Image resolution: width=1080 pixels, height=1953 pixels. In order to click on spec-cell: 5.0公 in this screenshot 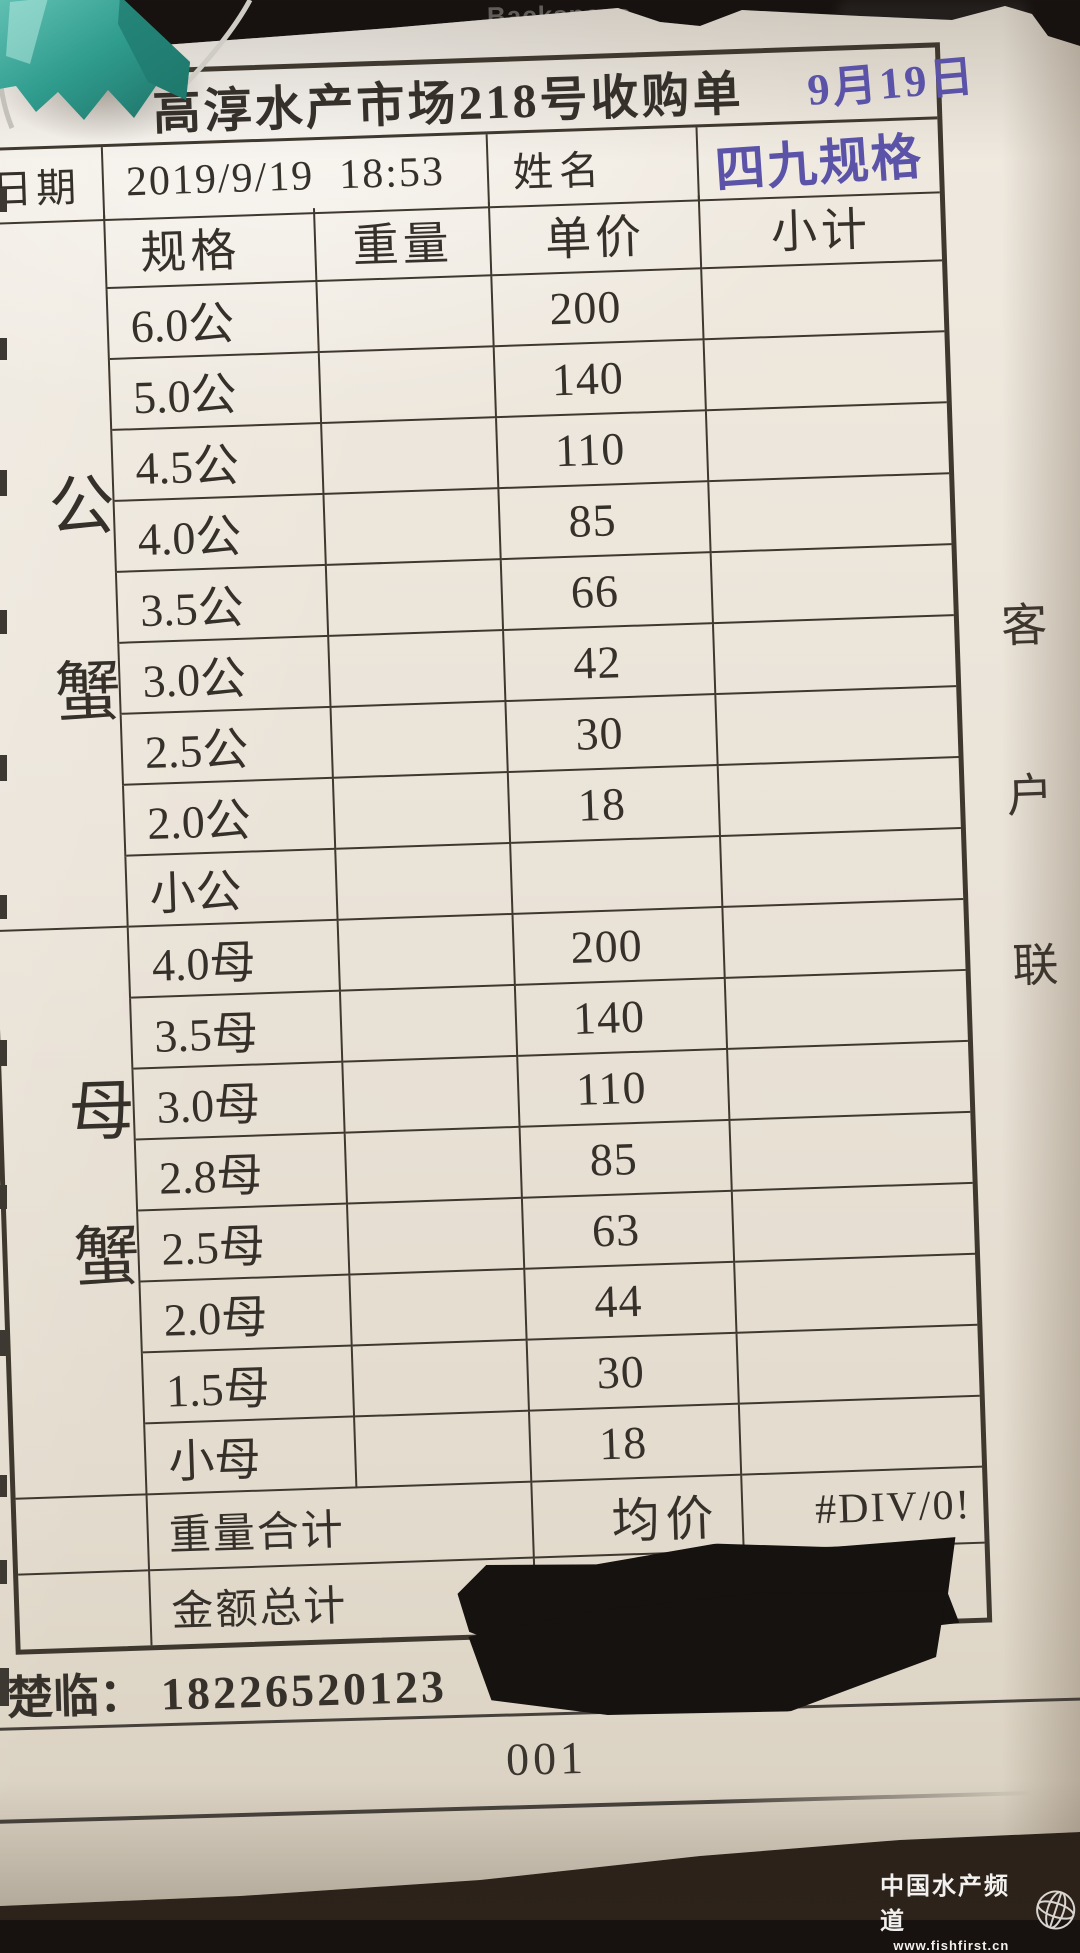, I will do `click(216, 392)`.